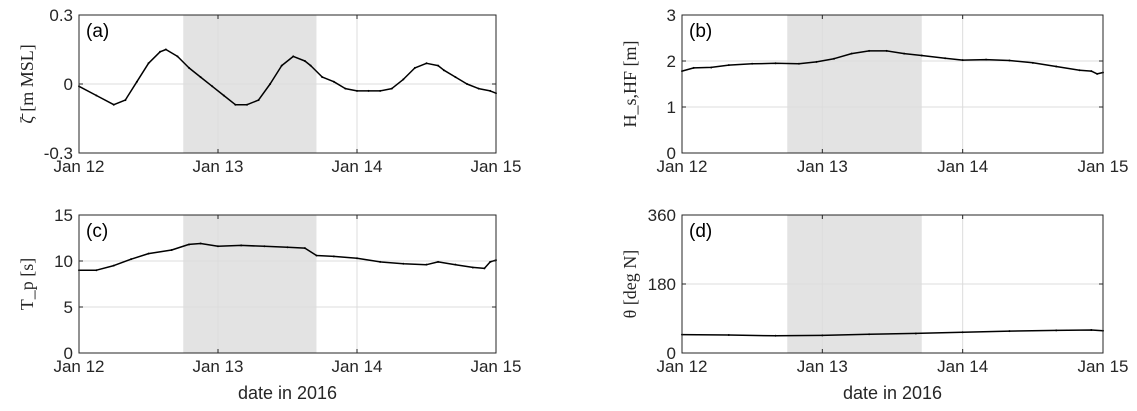  What do you see at coordinates (97, 231) in the screenshot?
I see `panel-label: (c)` at bounding box center [97, 231].